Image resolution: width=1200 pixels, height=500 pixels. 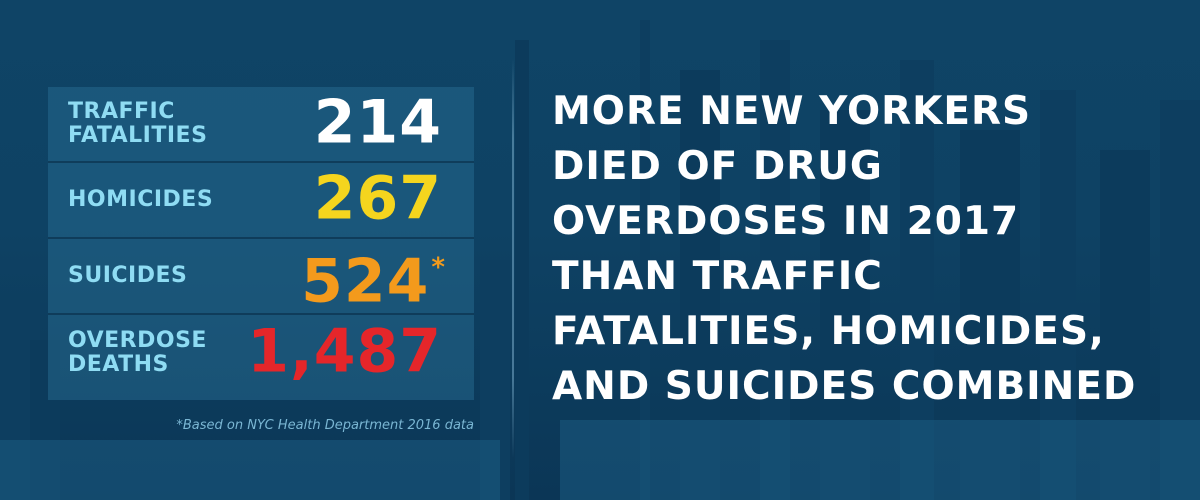 What do you see at coordinates (128, 275) in the screenshot?
I see `stat-label: SUICIDES` at bounding box center [128, 275].